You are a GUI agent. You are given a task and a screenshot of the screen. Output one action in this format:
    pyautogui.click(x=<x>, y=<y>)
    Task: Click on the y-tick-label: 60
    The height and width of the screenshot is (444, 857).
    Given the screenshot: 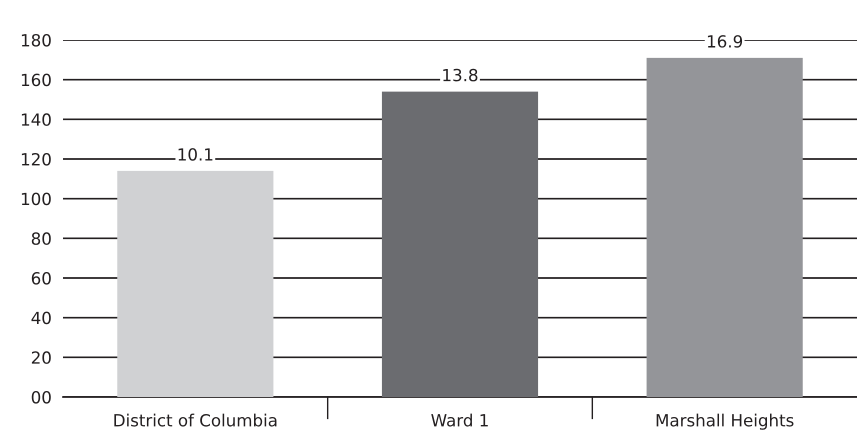 What is the action you would take?
    pyautogui.click(x=41, y=278)
    